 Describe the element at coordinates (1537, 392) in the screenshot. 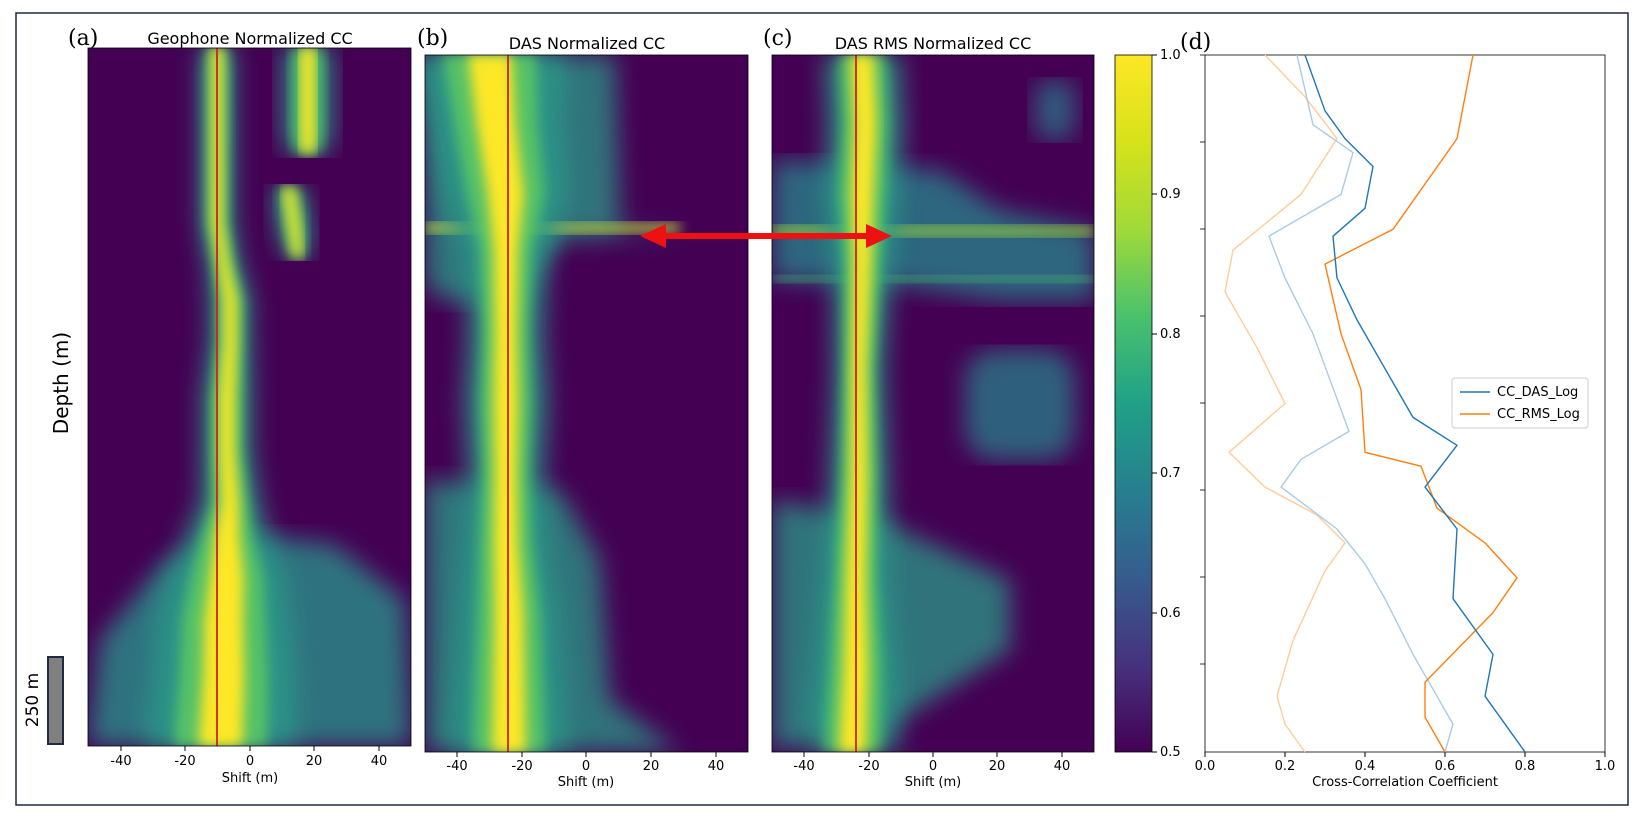

I see `legend-label: CC_DAS_Log` at that location.